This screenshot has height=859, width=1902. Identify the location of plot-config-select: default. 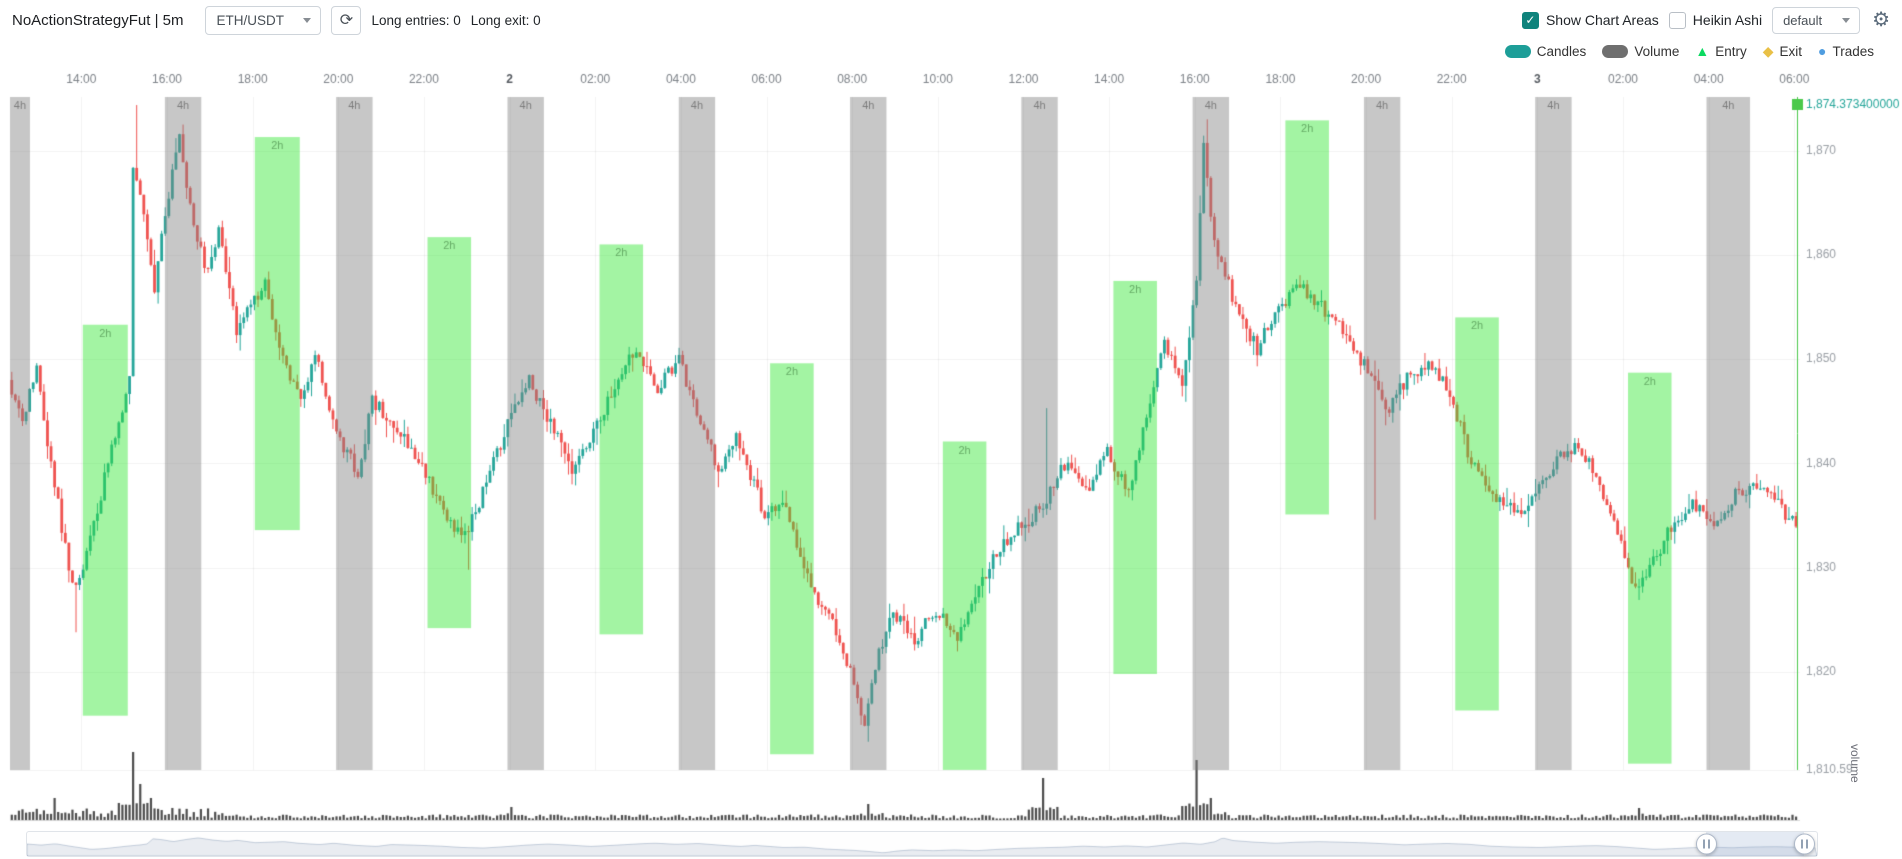
(1816, 20).